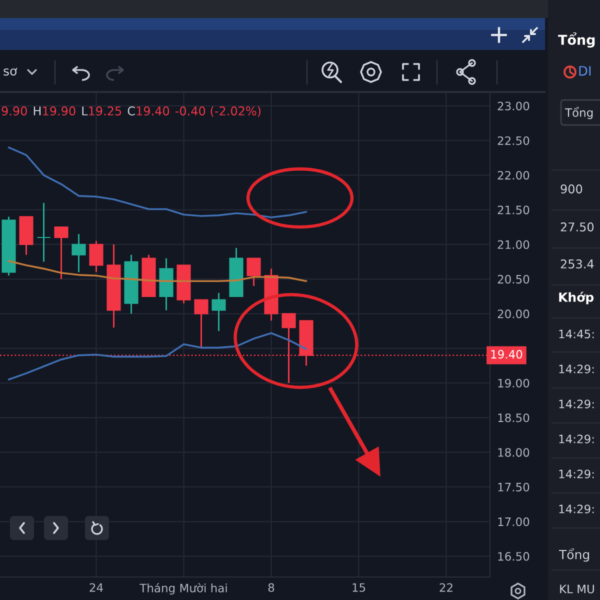  Describe the element at coordinates (153, 111) in the screenshot. I see `annotation: 19.40` at that location.